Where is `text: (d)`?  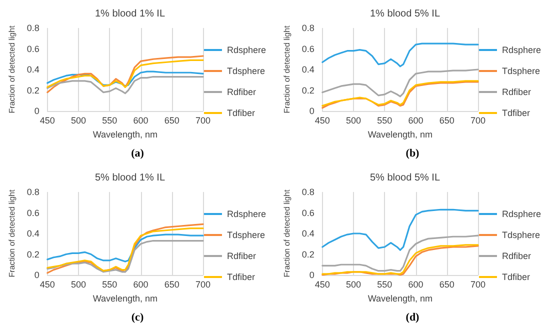 text: (d) is located at coordinates (413, 317).